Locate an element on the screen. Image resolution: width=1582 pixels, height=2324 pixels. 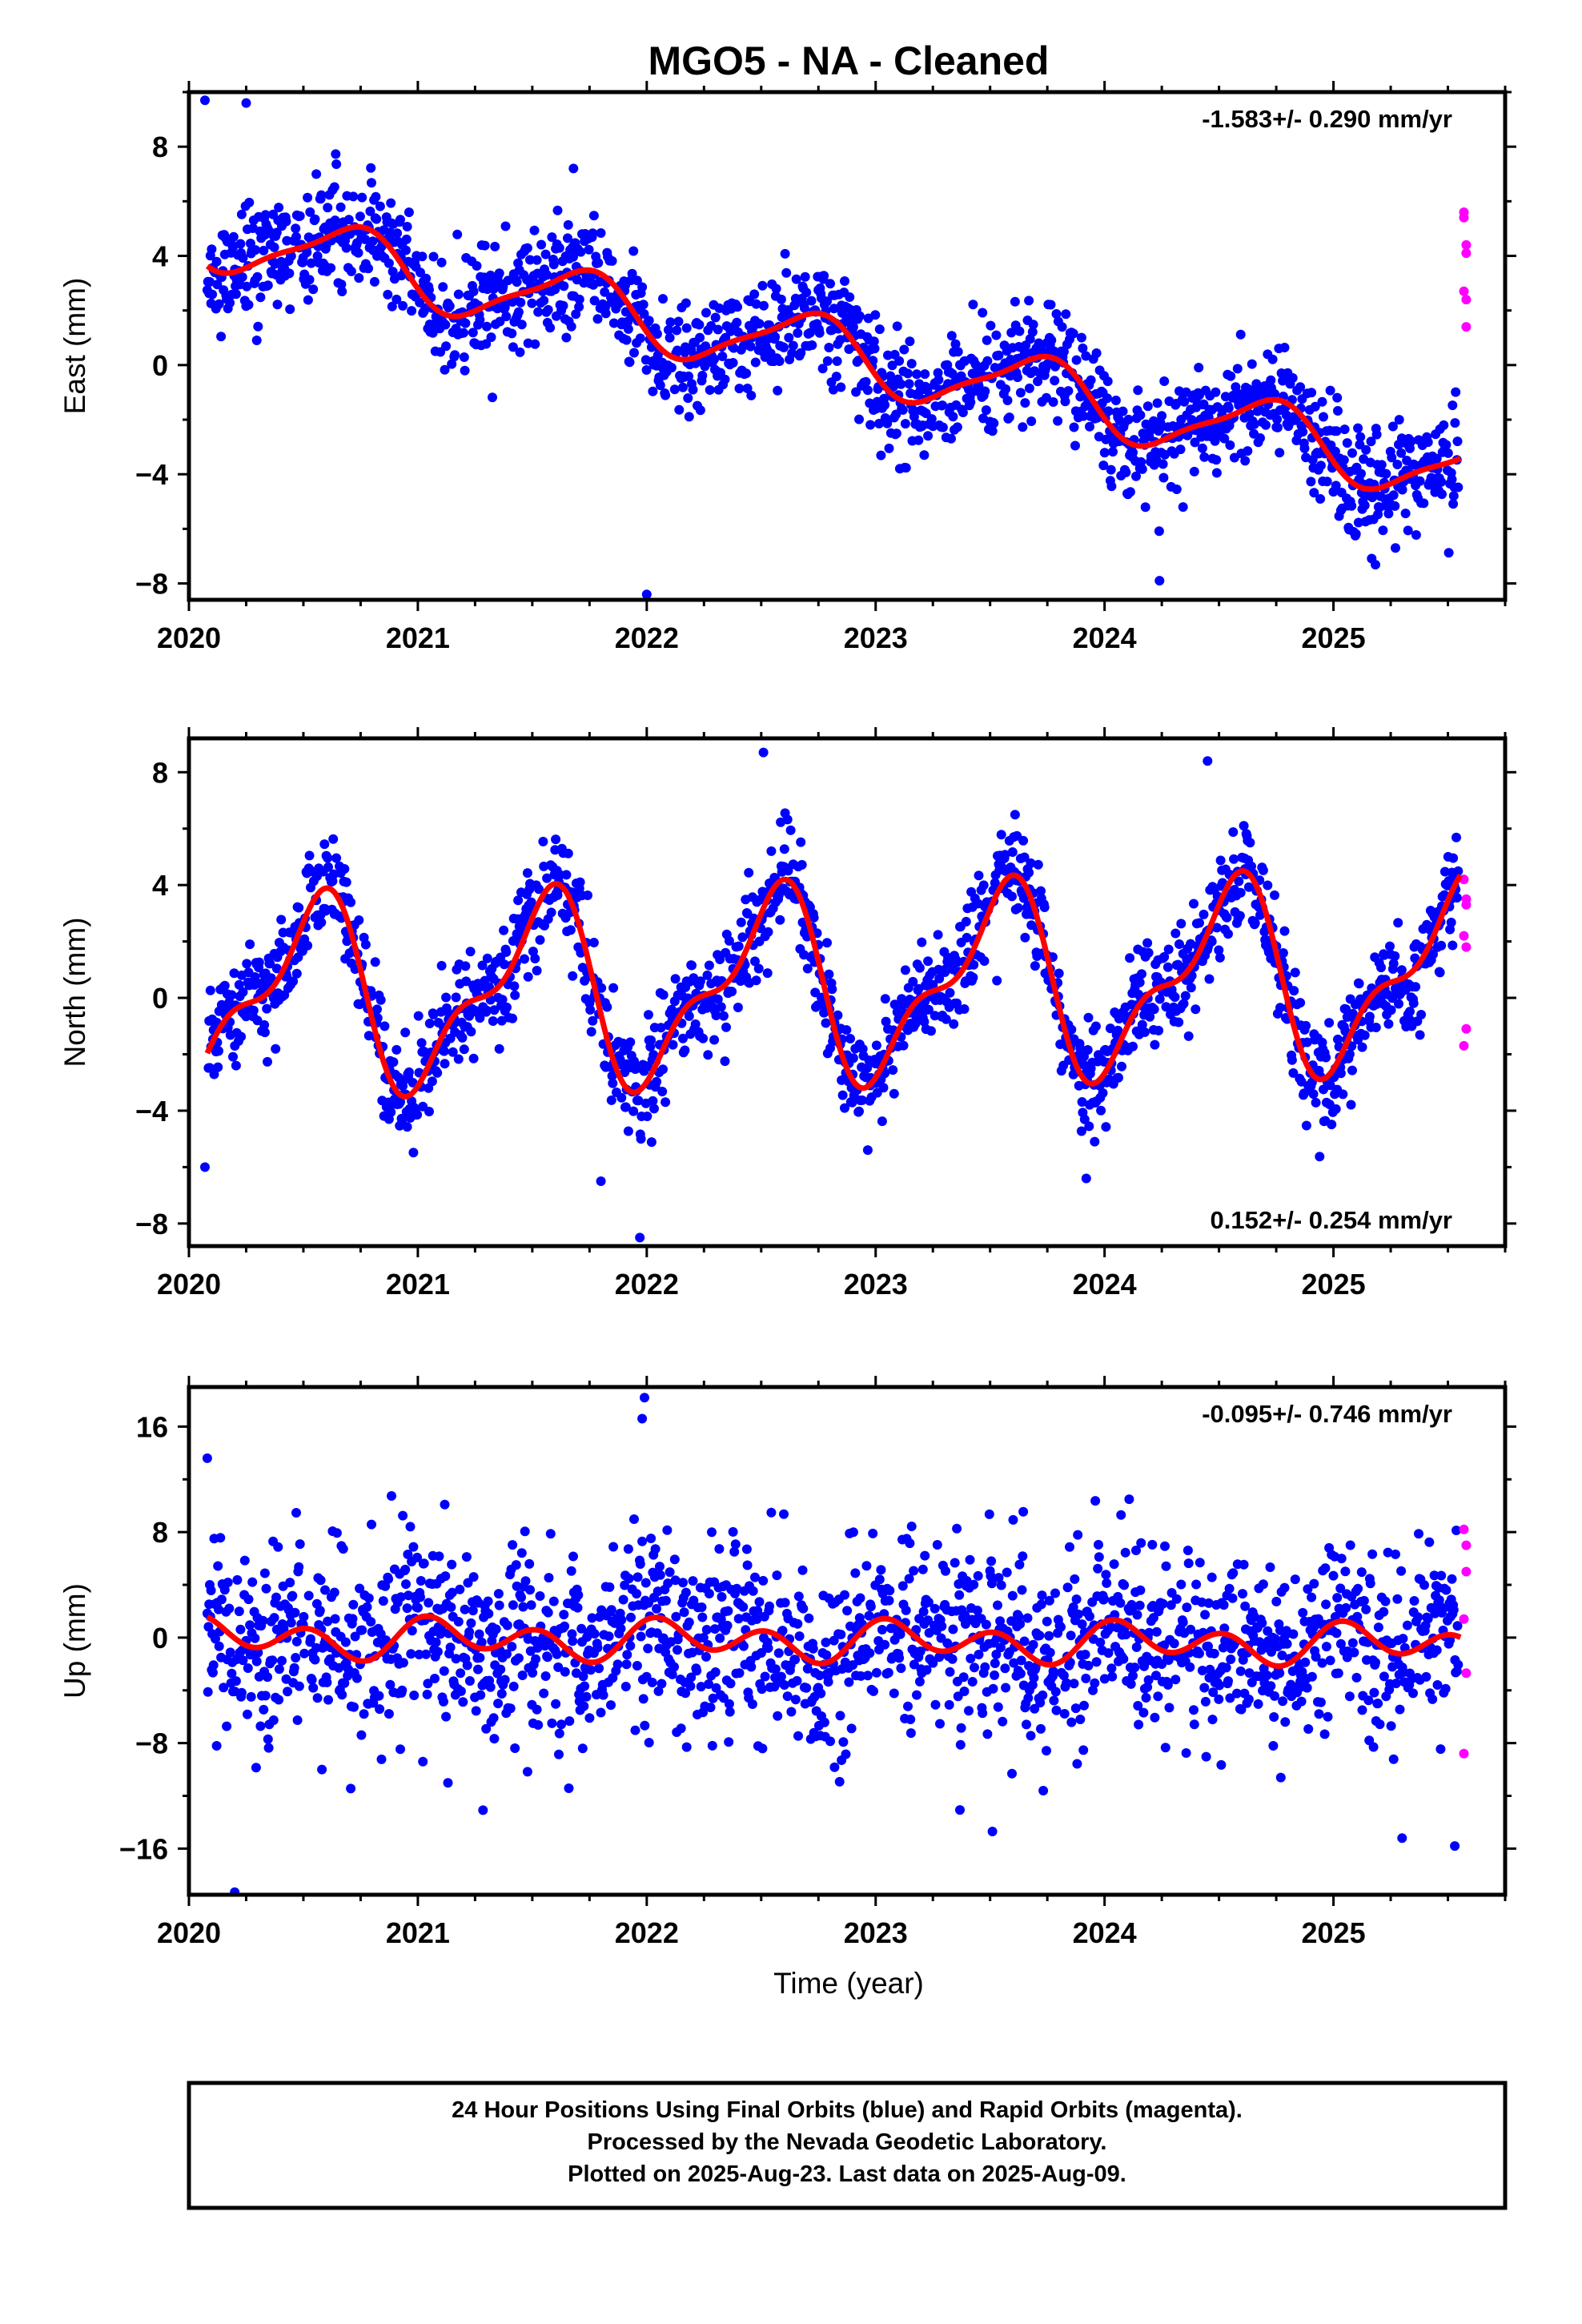
y-axis-label: East (mm) is located at coordinates (74, 346).